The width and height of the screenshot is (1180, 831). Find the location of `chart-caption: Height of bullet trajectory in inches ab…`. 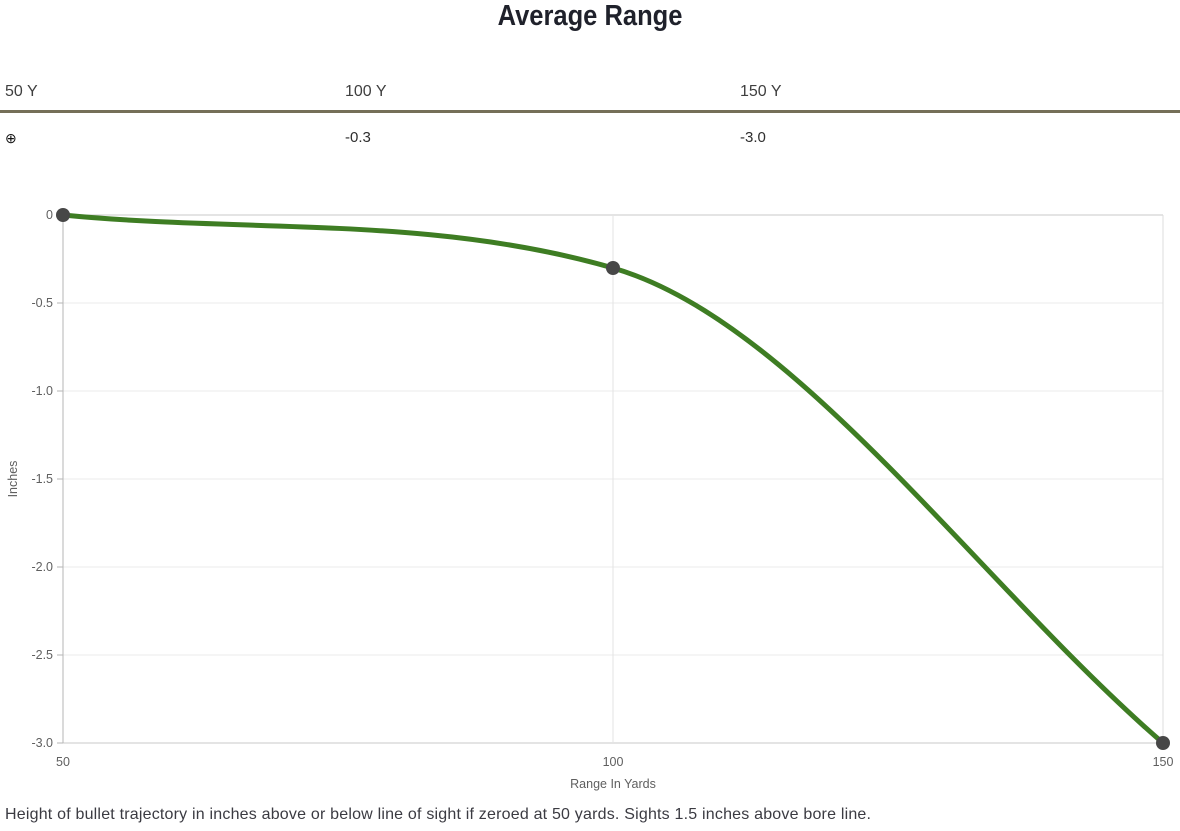

chart-caption: Height of bullet trajectory in inches ab… is located at coordinates (438, 814).